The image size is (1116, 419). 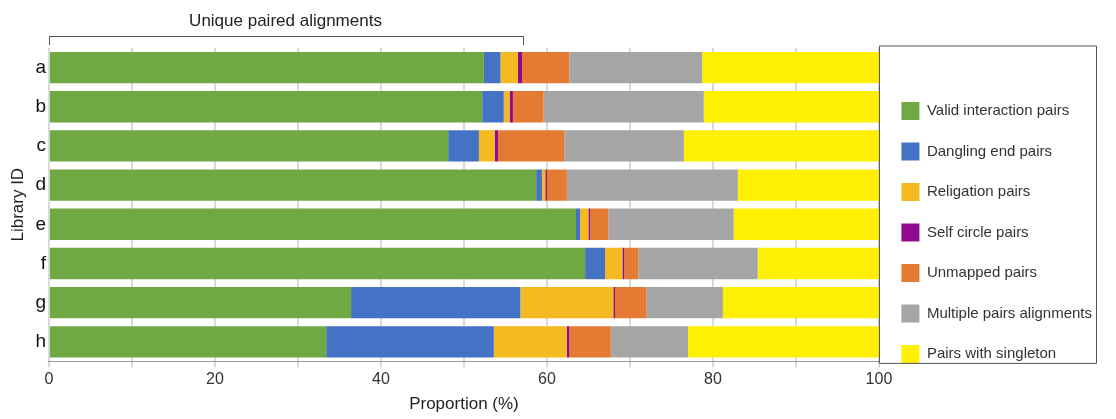 I want to click on y-tick-label: g, so click(x=40, y=301).